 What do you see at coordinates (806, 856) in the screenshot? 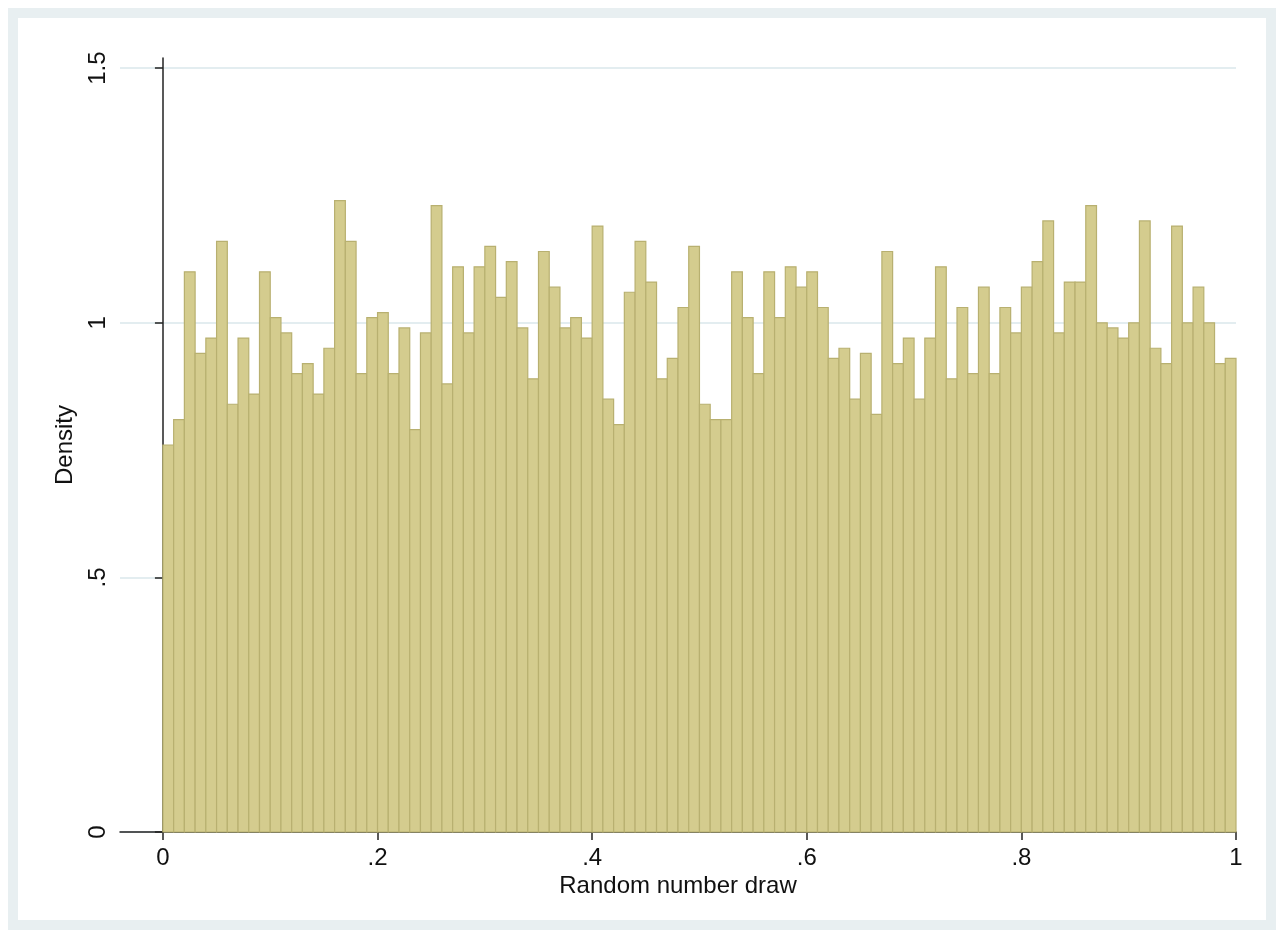
I see `x-tick-label: .6` at bounding box center [806, 856].